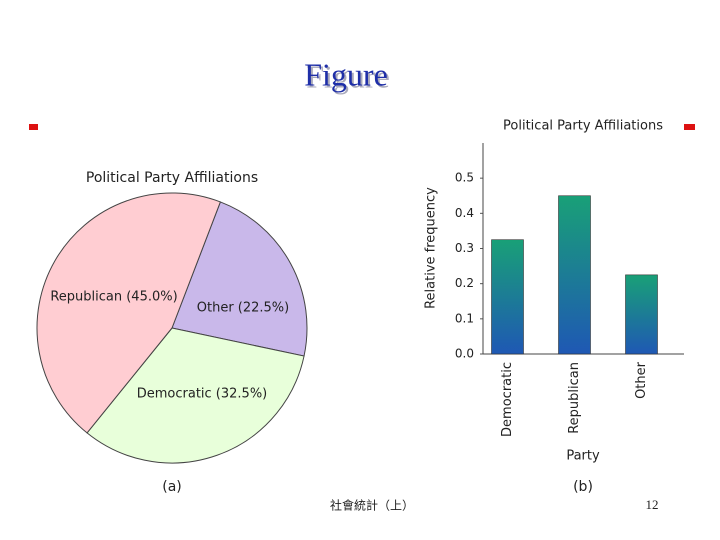 The width and height of the screenshot is (720, 540). Describe the element at coordinates (464, 283) in the screenshot. I see `y-tick-label: 0.2` at that location.